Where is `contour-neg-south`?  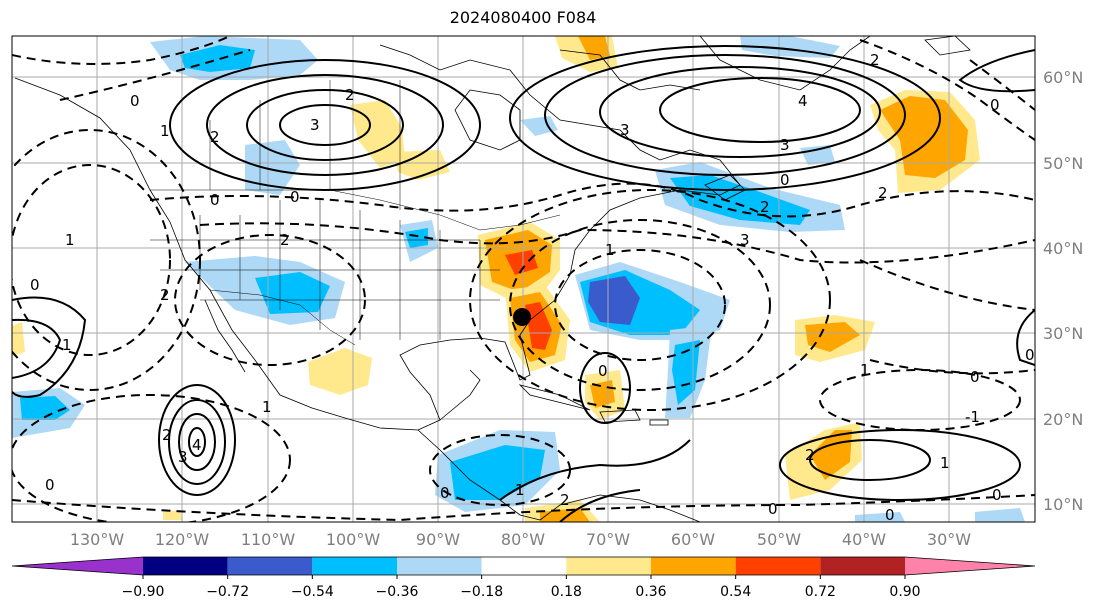 contour-neg-south is located at coordinates (523, 508).